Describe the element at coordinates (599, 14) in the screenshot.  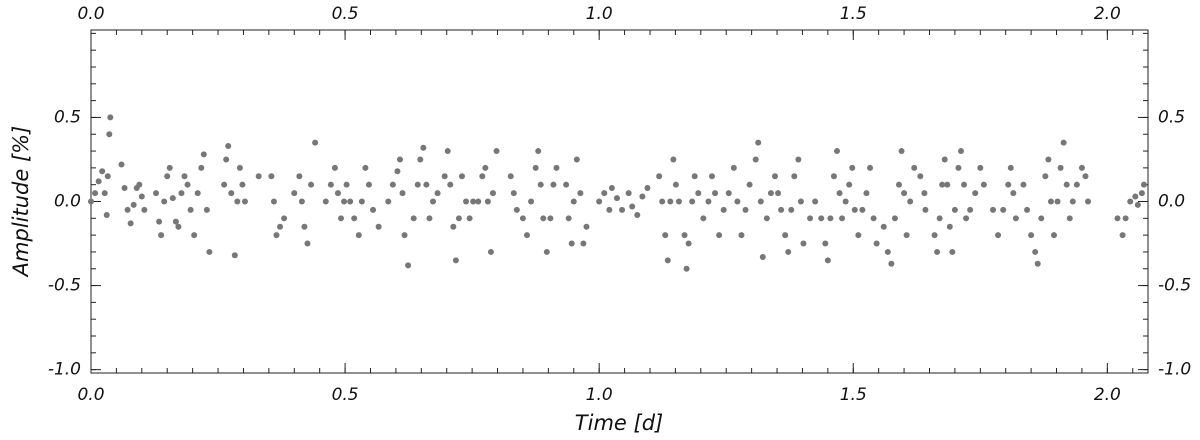
I see `x-tick-label-top: 1.0` at that location.